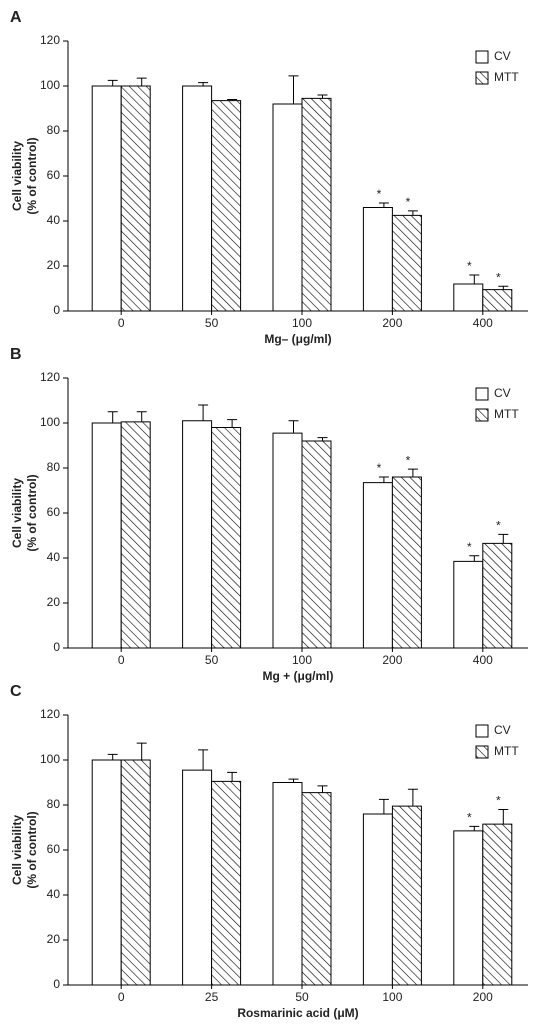 The height and width of the screenshot is (1024, 550). Describe the element at coordinates (212, 997) in the screenshot. I see `x-tick-label: 25` at that location.